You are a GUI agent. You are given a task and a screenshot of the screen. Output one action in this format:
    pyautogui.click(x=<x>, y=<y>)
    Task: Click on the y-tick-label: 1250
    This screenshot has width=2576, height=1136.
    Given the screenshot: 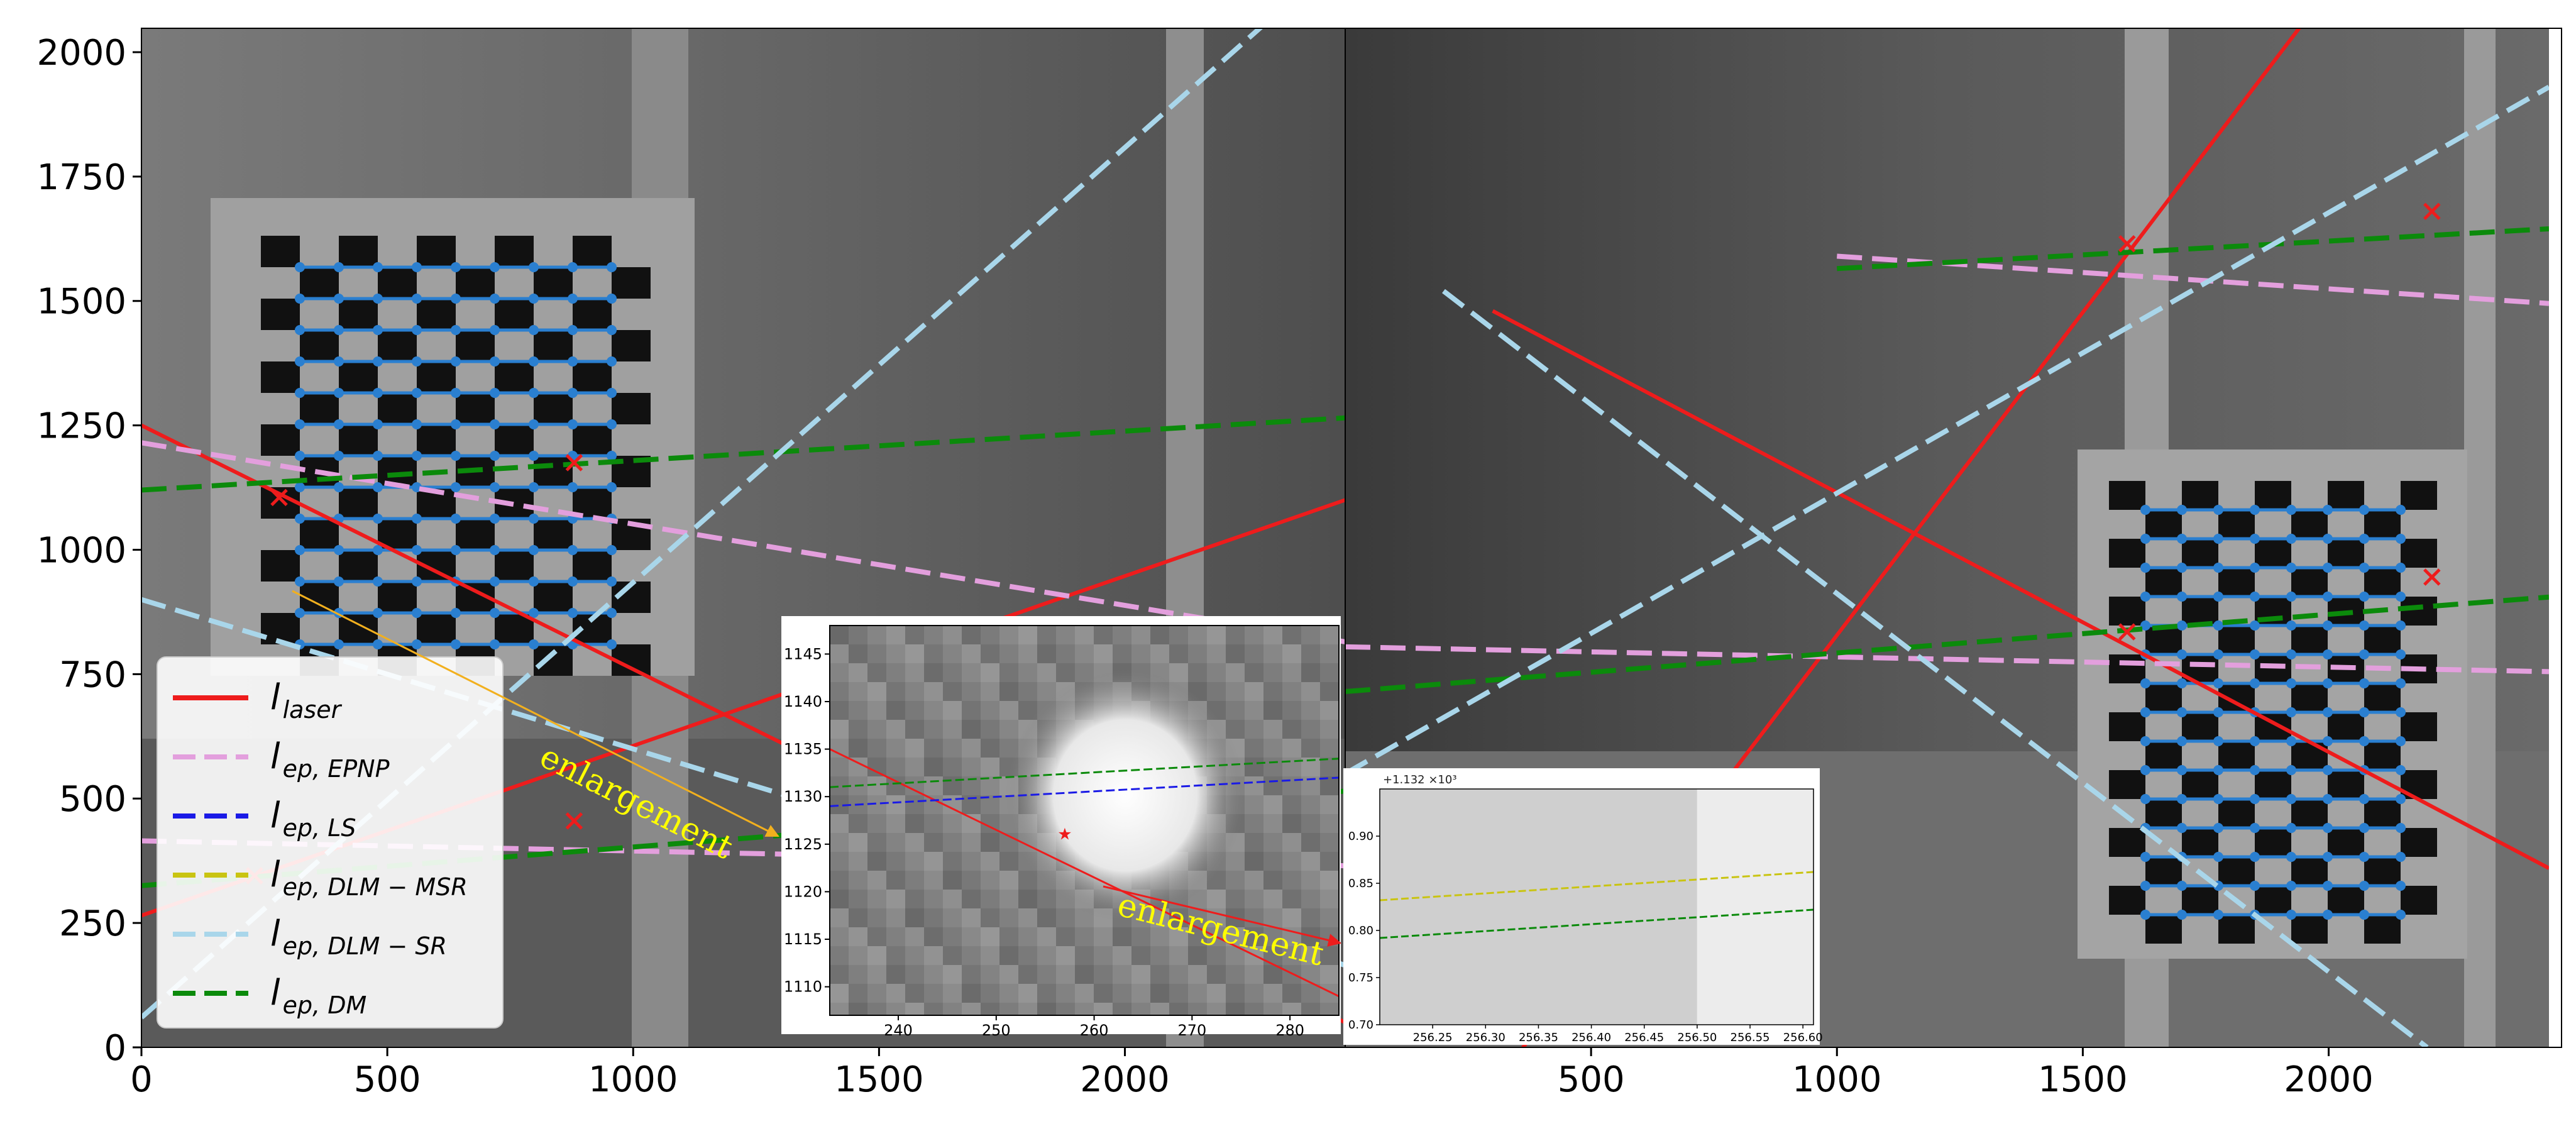 What is the action you would take?
    pyautogui.click(x=81, y=426)
    